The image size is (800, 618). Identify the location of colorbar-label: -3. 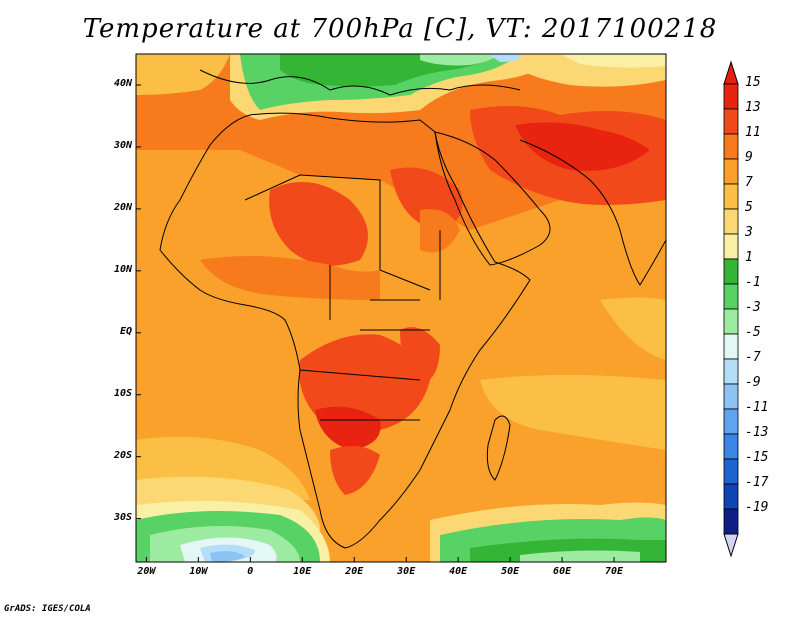
(753, 307).